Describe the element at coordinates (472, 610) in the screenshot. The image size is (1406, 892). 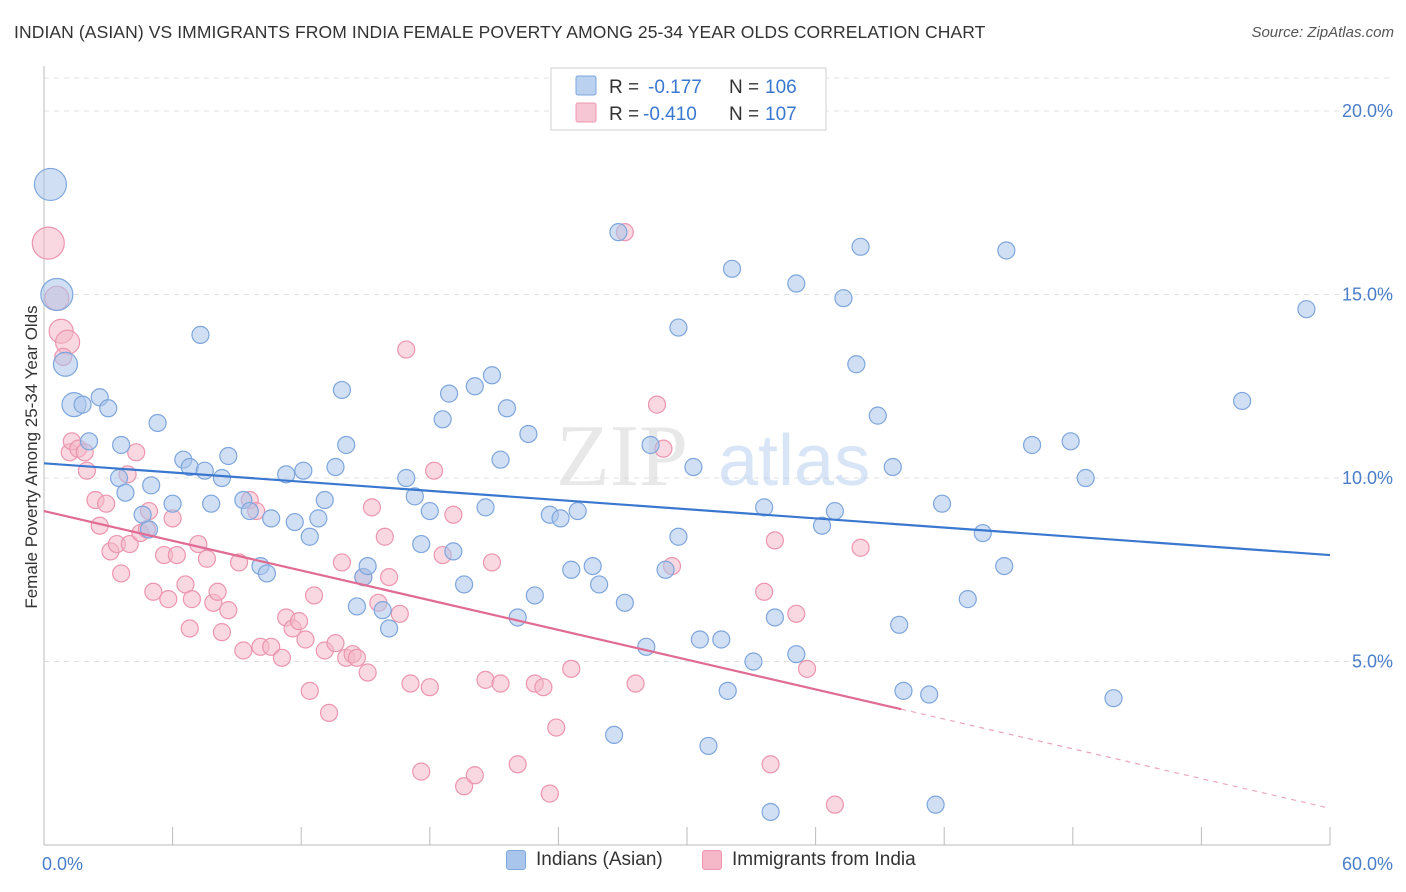
I see `pink-trend-line` at that location.